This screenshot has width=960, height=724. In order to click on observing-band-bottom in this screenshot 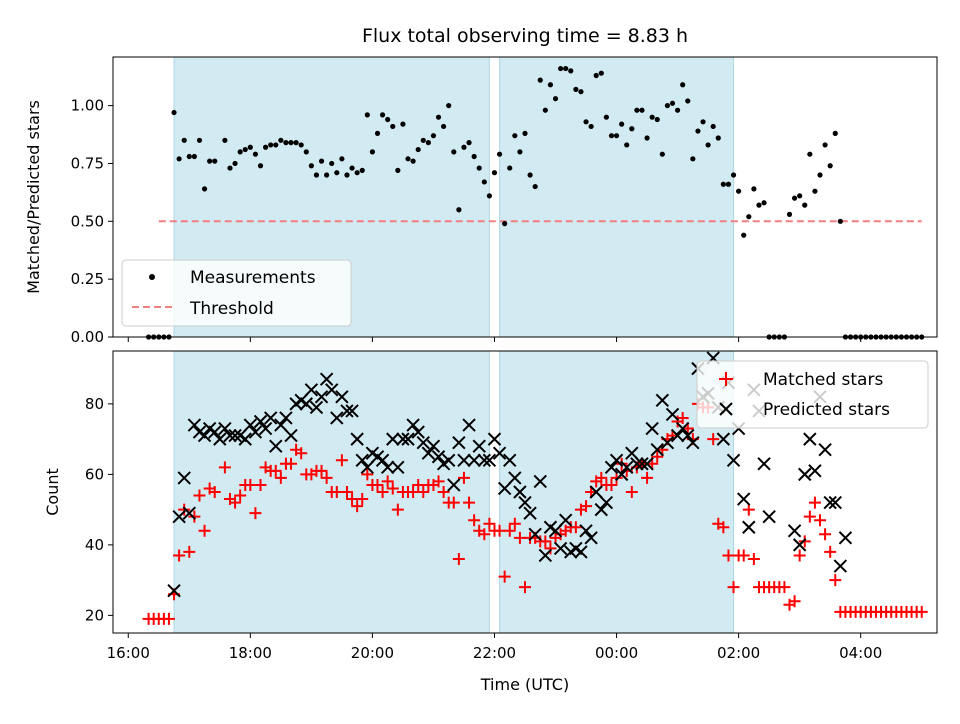, I will do `click(617, 492)`.